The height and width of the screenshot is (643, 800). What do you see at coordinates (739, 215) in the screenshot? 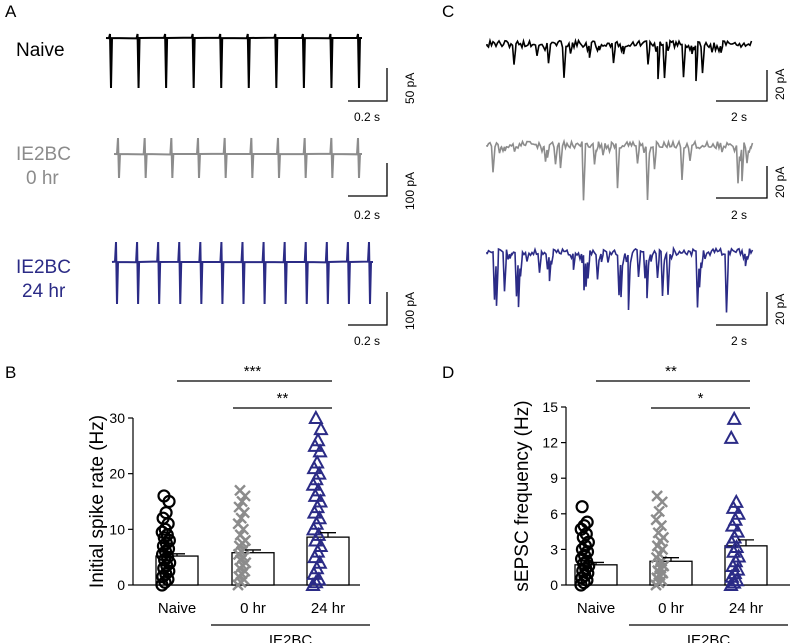
I see `scale-time-c-ie2bc-0: 2 s` at bounding box center [739, 215].